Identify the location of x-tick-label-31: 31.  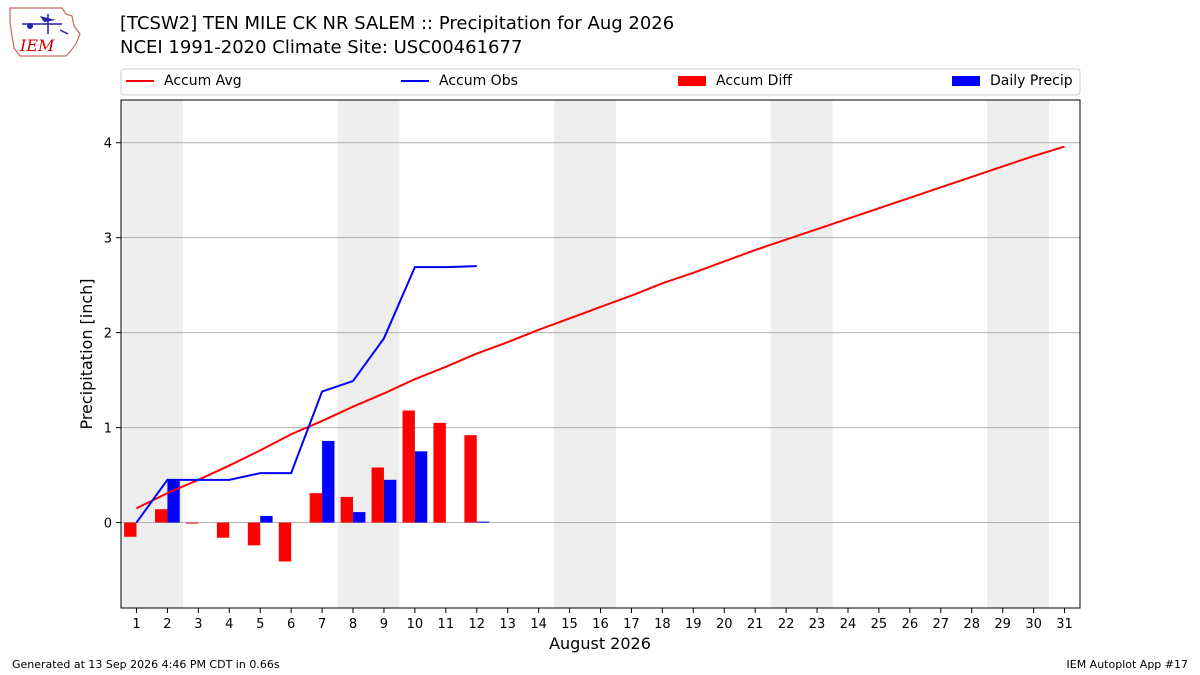
(1064, 624).